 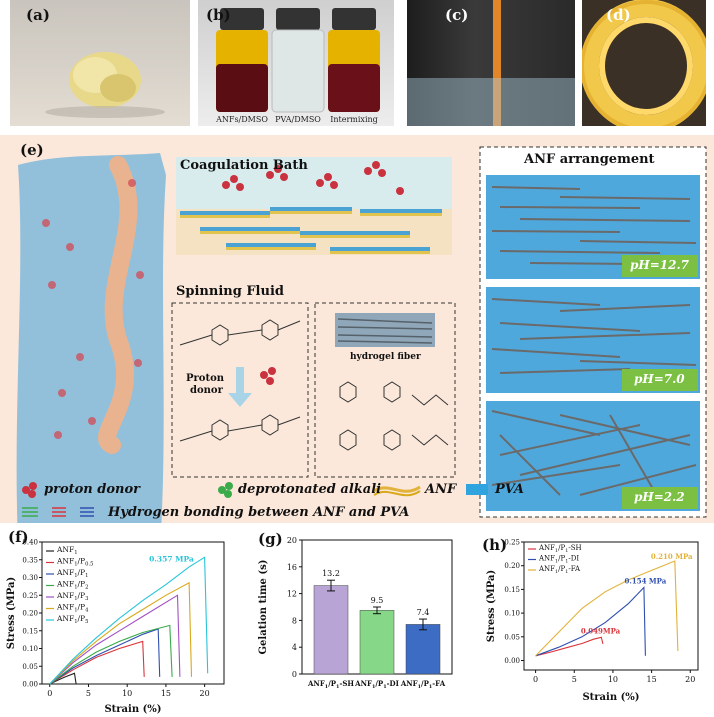 I want to click on hydrogel-box, so click(x=385, y=390).